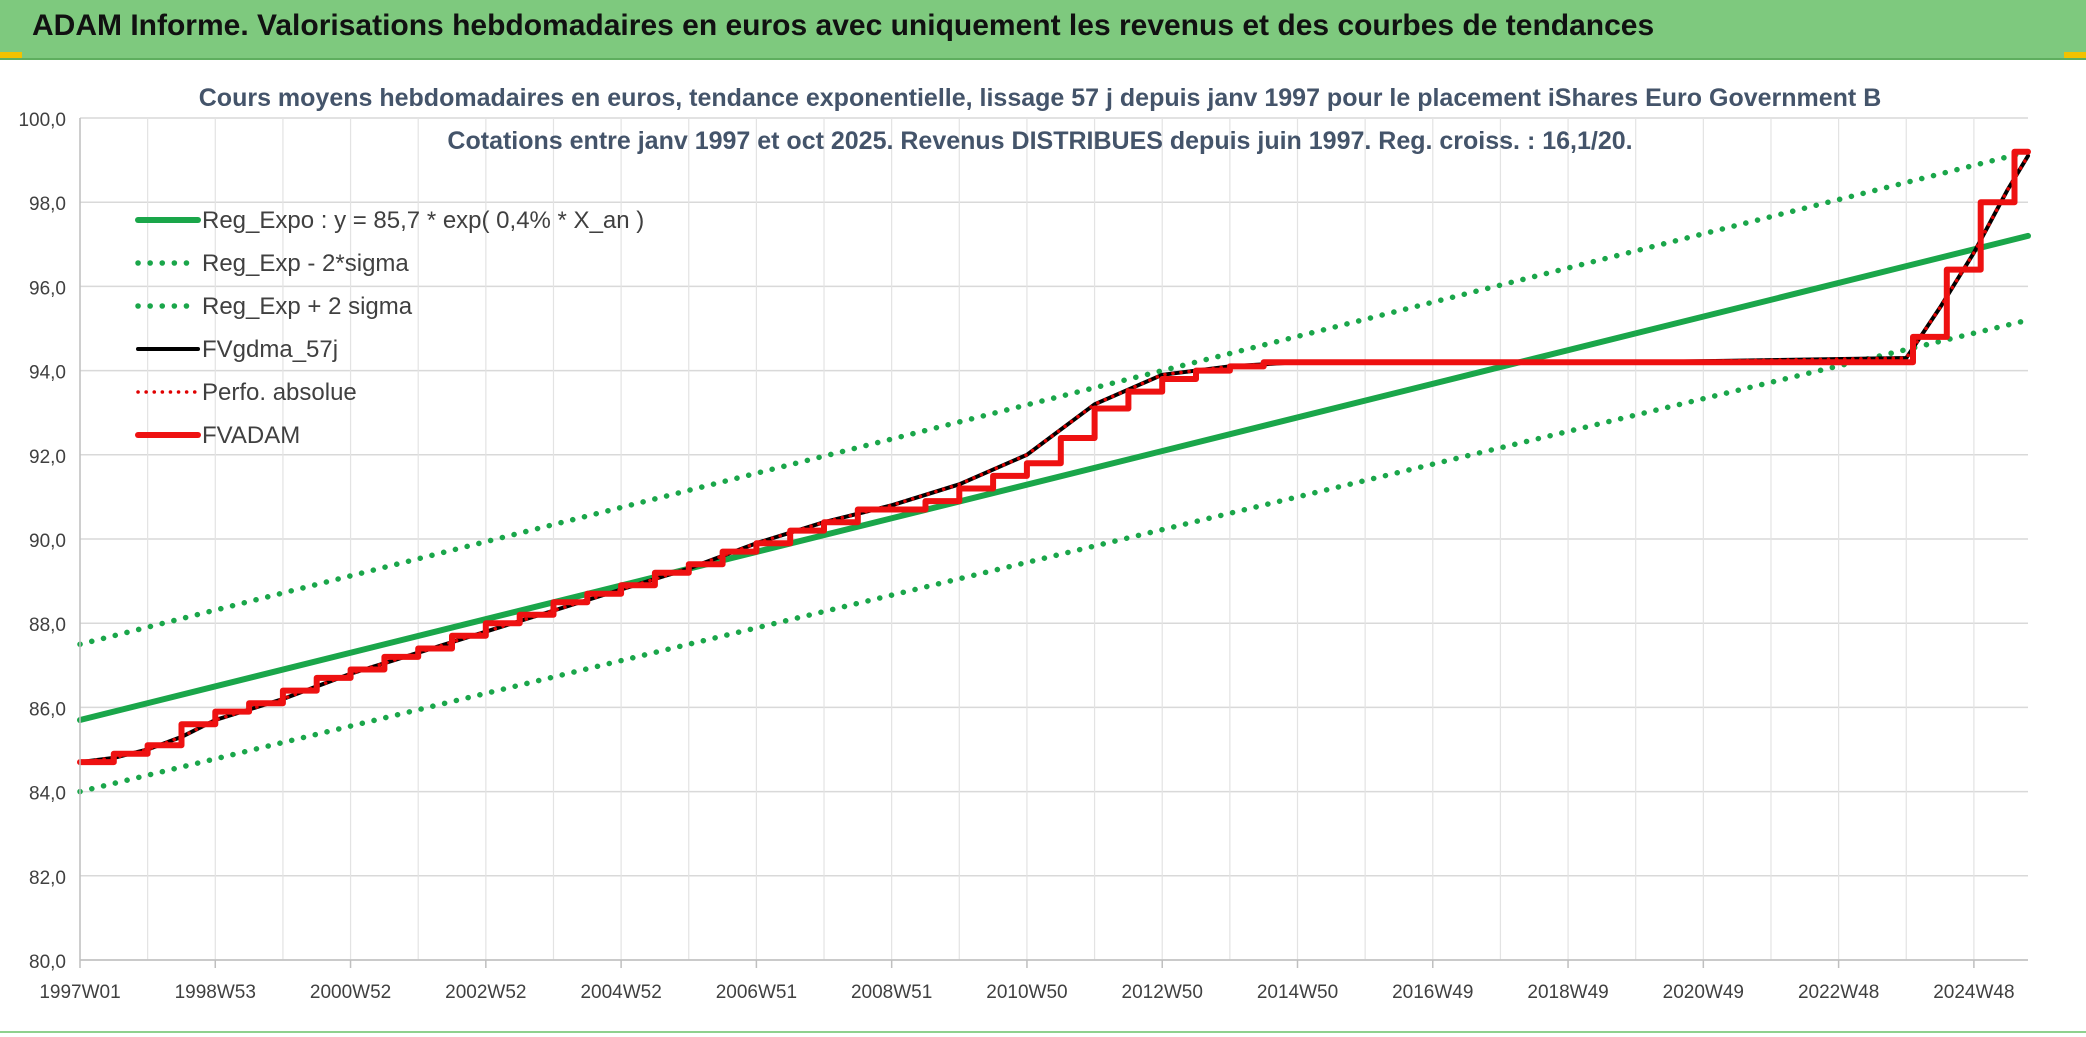  I want to click on corner-mark-right, so click(2075, 55).